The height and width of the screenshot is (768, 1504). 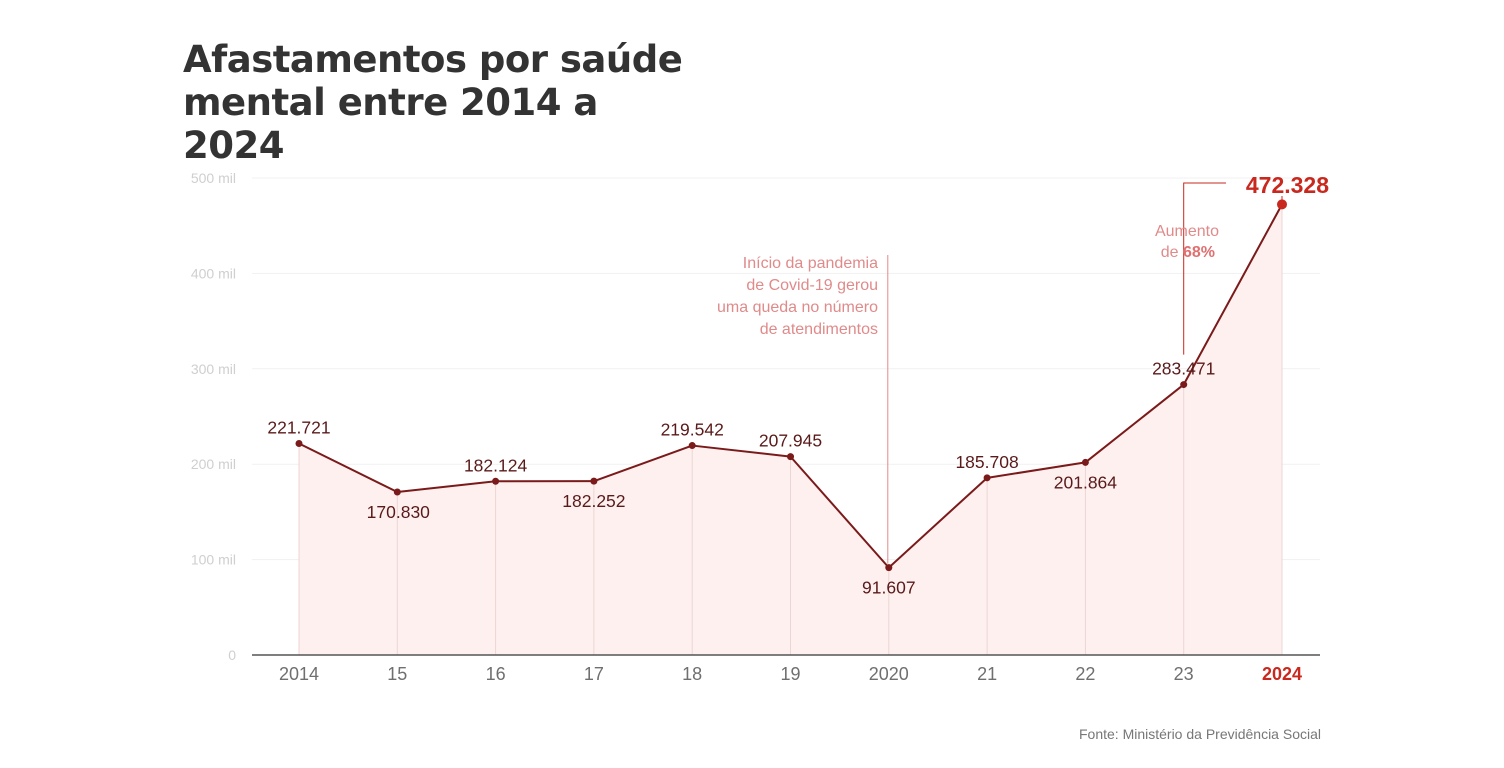 What do you see at coordinates (797, 307) in the screenshot?
I see `annotation-pandemic-line: uma queda no número` at bounding box center [797, 307].